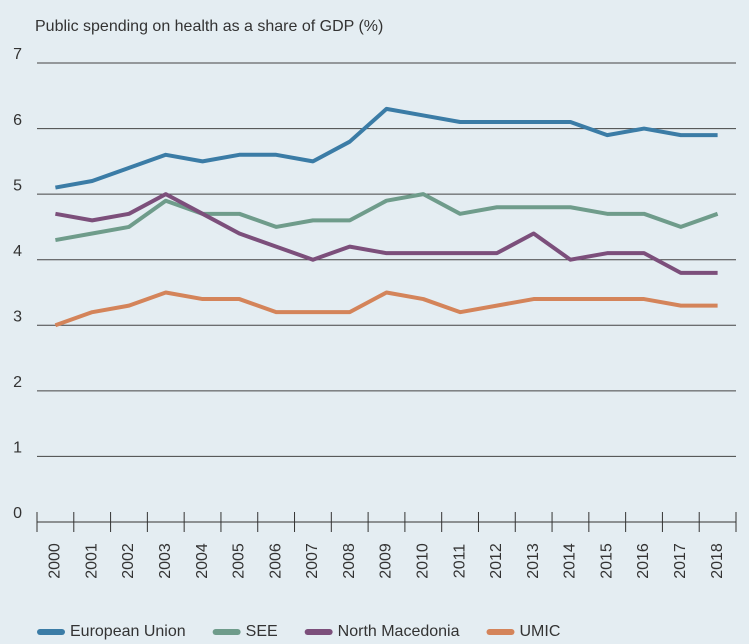 The width and height of the screenshot is (749, 644). I want to click on y-tick-label: 5, so click(17, 185).